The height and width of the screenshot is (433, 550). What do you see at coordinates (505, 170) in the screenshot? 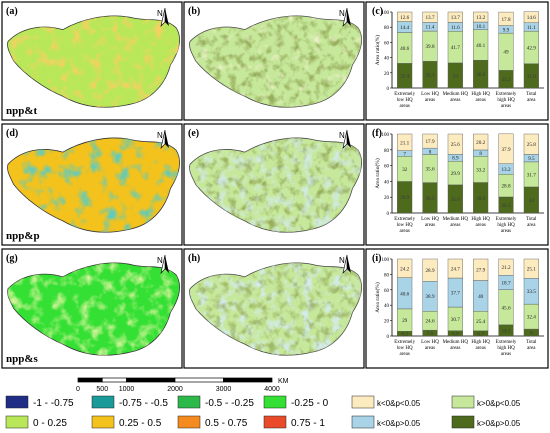
I see `data-label: 13.2` at bounding box center [505, 170].